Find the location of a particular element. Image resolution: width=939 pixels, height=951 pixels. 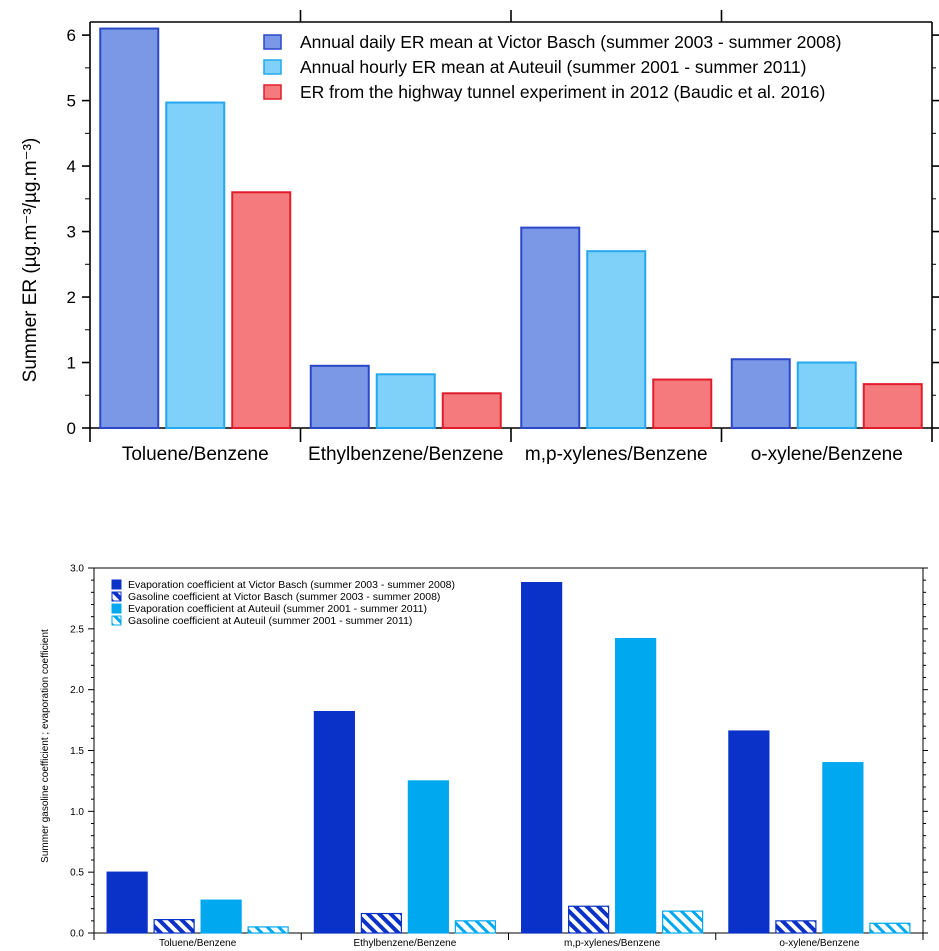

y-tick-label: 3.0 is located at coordinates (77, 569).